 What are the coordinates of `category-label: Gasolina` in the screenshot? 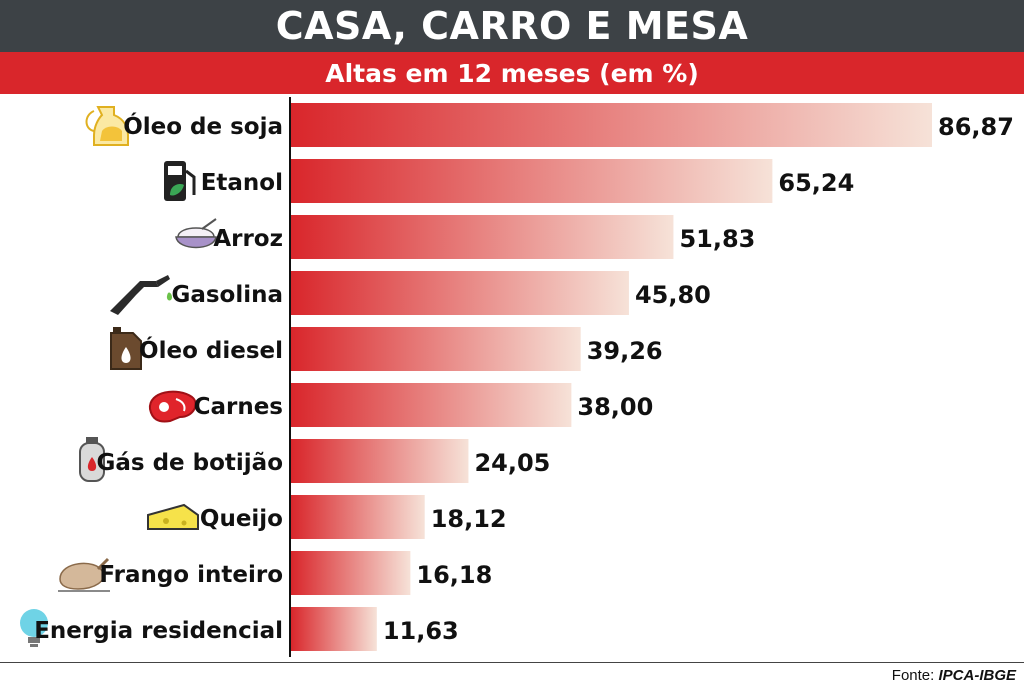 It's located at (227, 295).